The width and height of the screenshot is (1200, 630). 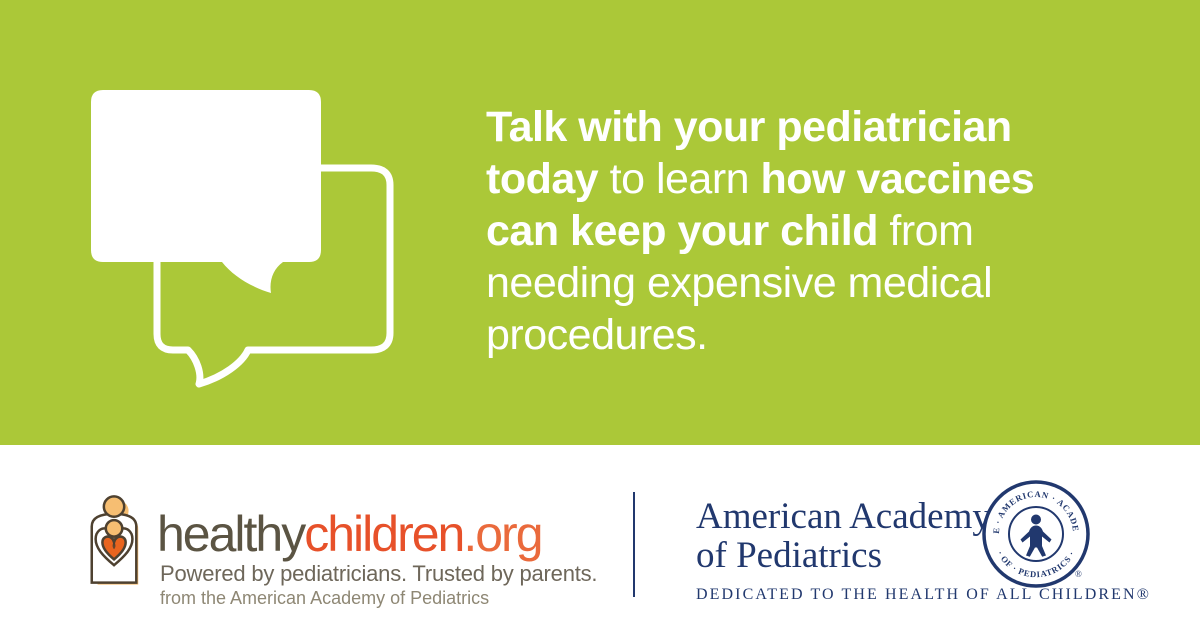 What do you see at coordinates (1036, 535) in the screenshot?
I see `seal-child-figure` at bounding box center [1036, 535].